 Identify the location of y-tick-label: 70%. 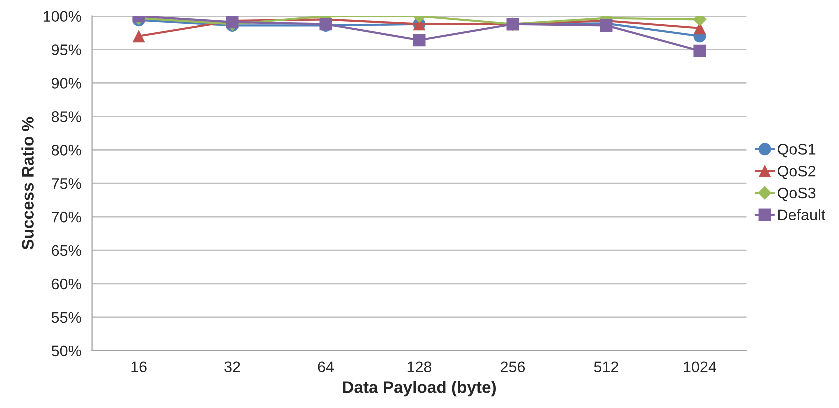
(67, 217).